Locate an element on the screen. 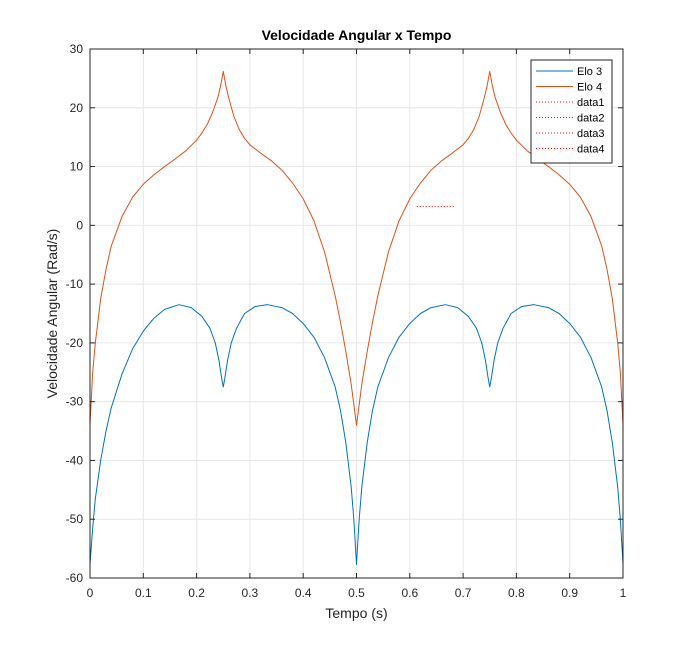  x-tick-label: 1 is located at coordinates (623, 593).